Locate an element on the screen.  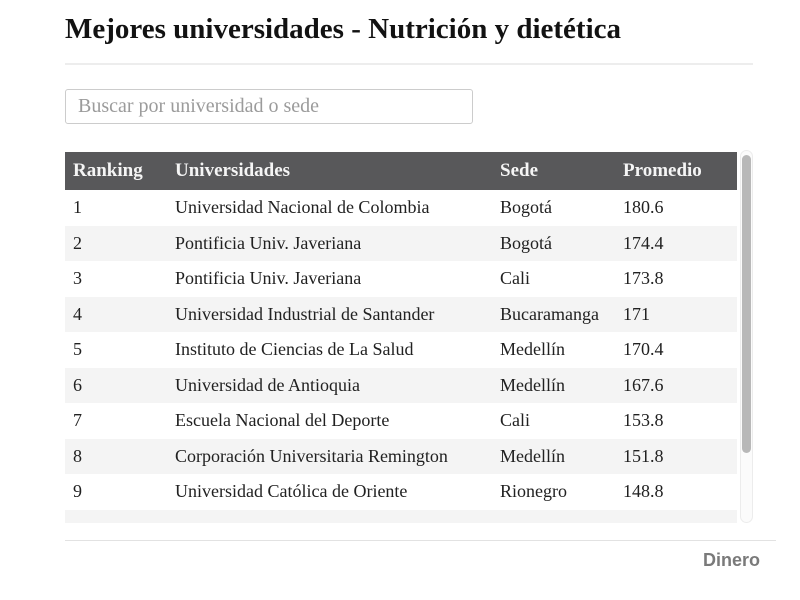
cell-universidad: Universidad de Antioquia is located at coordinates (329, 385).